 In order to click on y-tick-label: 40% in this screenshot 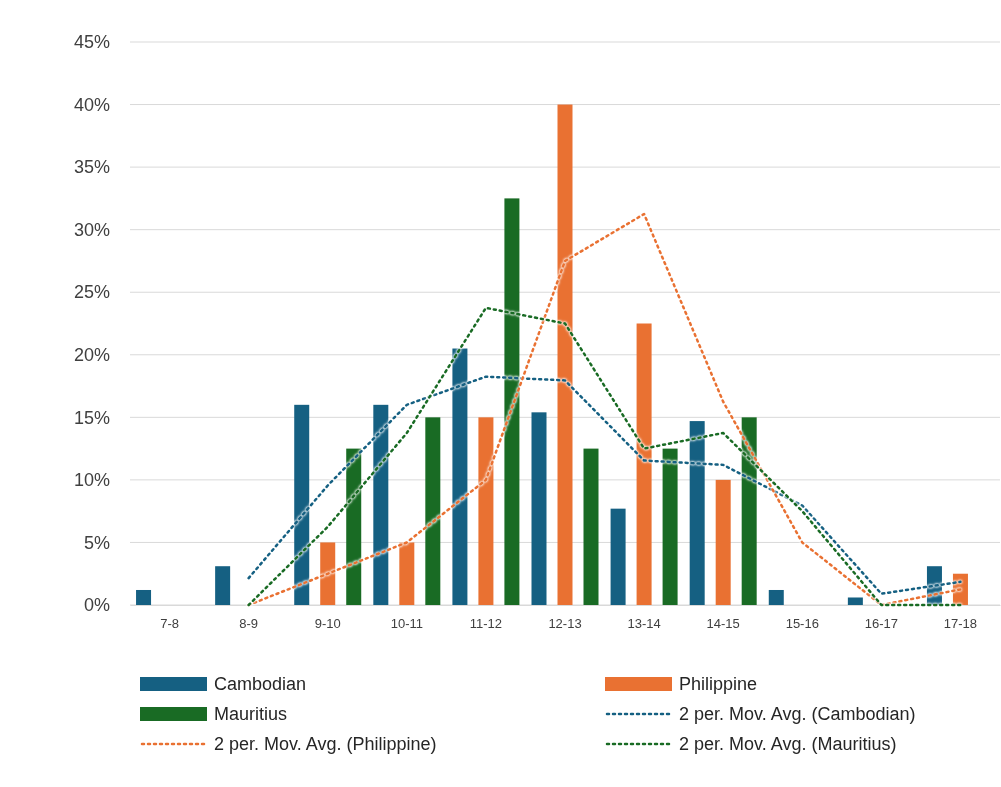, I will do `click(91, 104)`.